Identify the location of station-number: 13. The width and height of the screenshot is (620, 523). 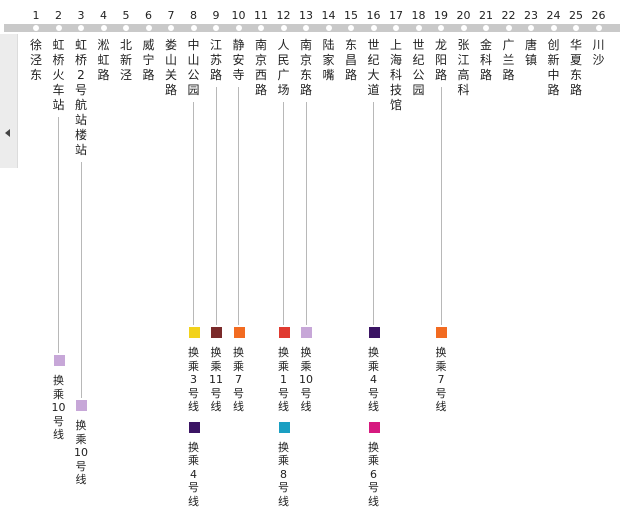
(306, 15).